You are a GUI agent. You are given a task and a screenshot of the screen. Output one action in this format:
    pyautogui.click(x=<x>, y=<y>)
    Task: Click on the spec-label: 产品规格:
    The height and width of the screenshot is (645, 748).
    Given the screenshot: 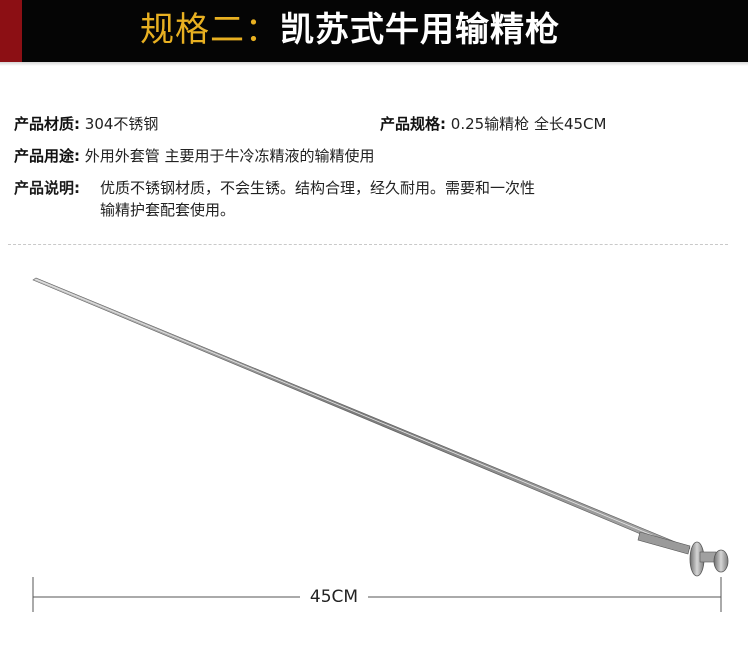 What is the action you would take?
    pyautogui.click(x=413, y=124)
    